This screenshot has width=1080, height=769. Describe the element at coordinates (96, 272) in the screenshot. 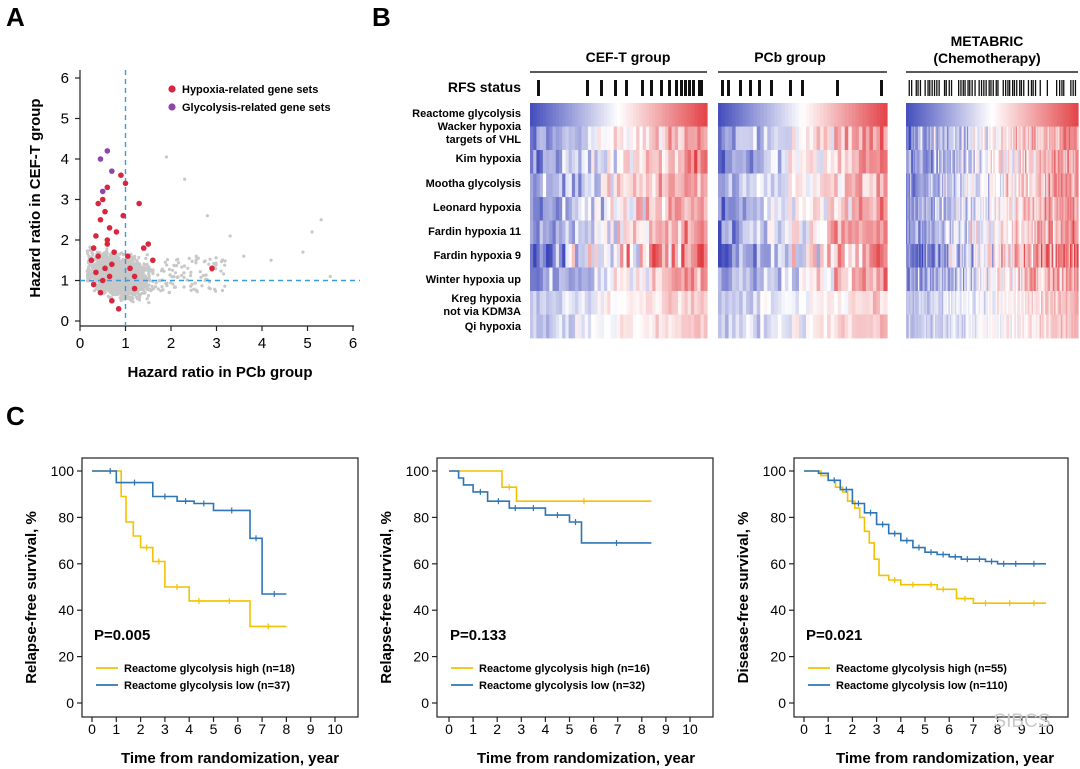

I see `hypoxia-point` at that location.